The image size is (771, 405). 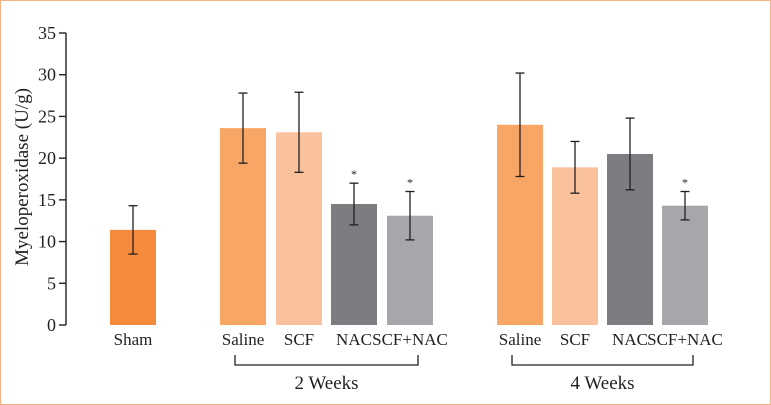 What do you see at coordinates (47, 158) in the screenshot?
I see `y-tick-label: 20` at bounding box center [47, 158].